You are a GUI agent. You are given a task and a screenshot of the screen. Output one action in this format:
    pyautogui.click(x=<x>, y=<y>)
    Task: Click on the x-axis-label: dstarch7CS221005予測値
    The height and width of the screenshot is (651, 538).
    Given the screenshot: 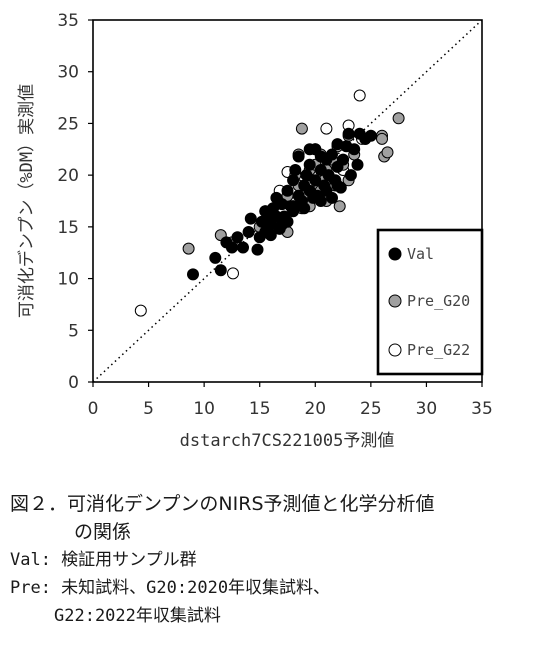 What is the action you would take?
    pyautogui.click(x=287, y=441)
    